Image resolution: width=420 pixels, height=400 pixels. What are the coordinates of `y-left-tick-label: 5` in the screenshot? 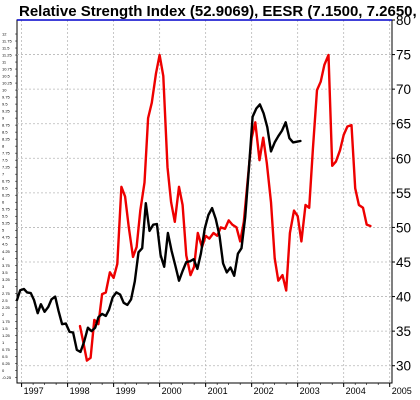 It's located at (3, 230).